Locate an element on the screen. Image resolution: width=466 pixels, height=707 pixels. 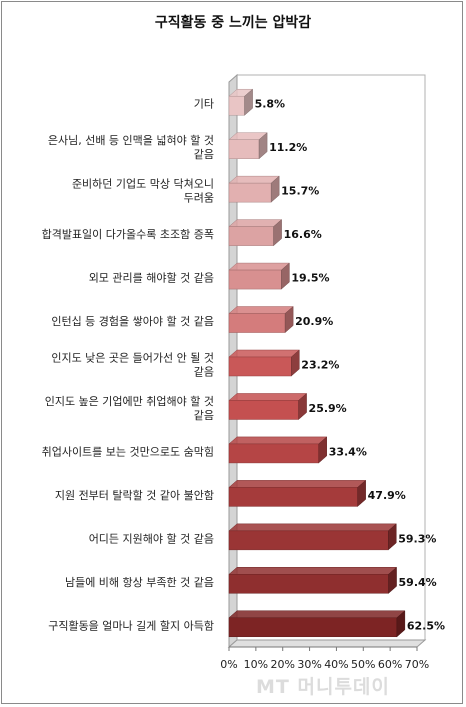
category-label: 취업사이트를 보는 것만으로도 숨막힘 is located at coordinates (128, 451).